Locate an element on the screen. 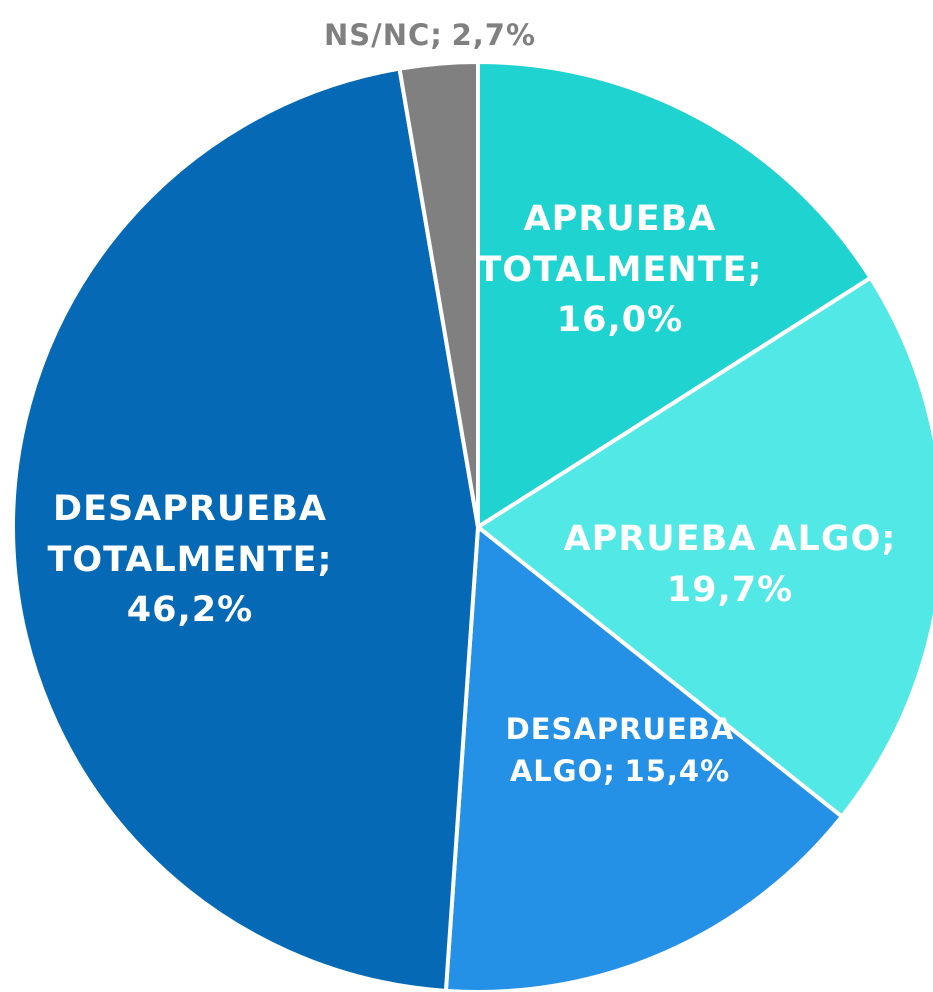 The image size is (933, 992). slice-label: APRUEBA TOTALMENTE; 16,0% is located at coordinates (620, 270).